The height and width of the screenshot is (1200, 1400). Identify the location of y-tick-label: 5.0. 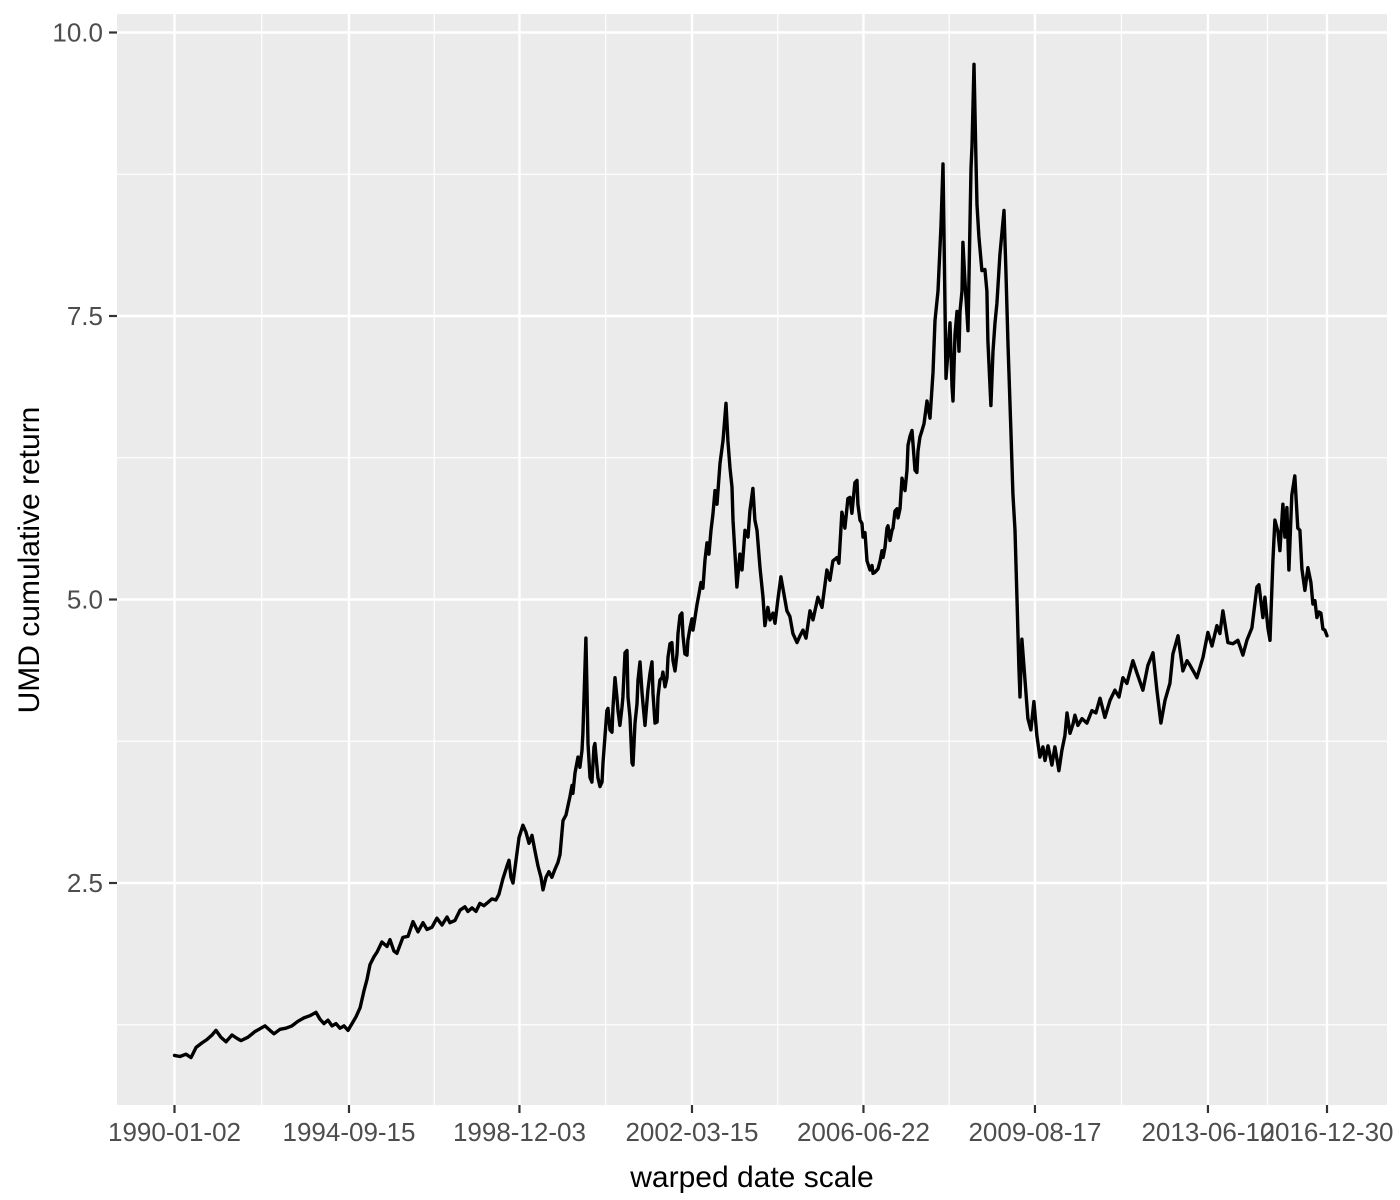
(85, 600).